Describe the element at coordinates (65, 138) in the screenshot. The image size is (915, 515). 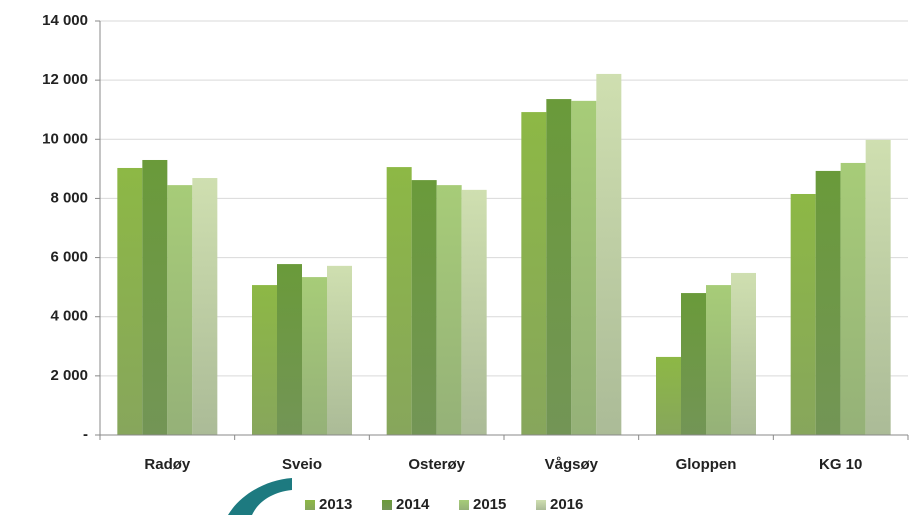
I see `y-tick-label: 10 000` at that location.